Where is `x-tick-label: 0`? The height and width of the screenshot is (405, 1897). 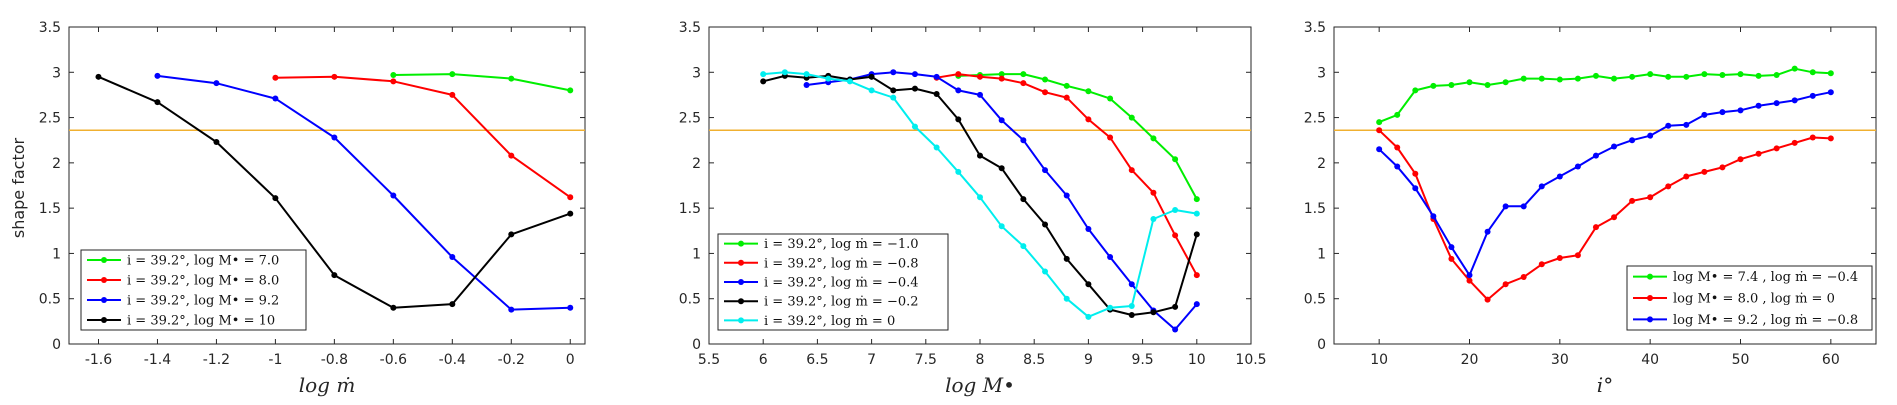
x-tick-label: 0 is located at coordinates (570, 360).